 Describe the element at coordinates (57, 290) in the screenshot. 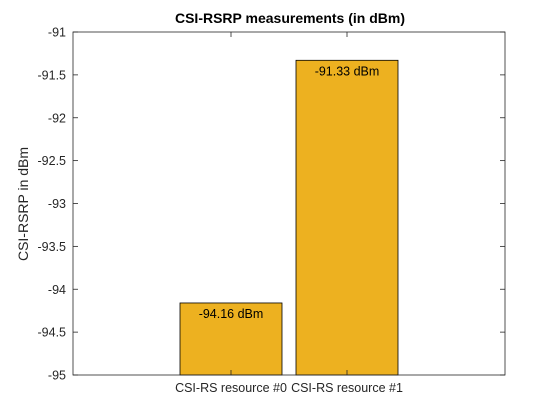

I see `y-tick-label-6: -94` at that location.